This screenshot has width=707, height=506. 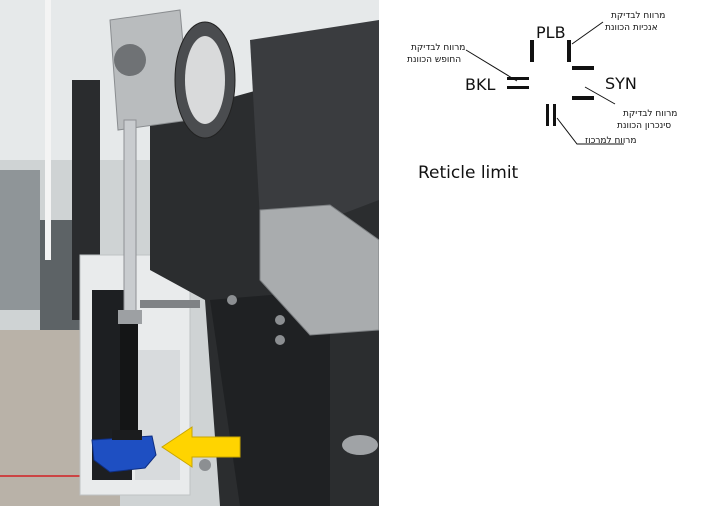 I want to click on dial-face, so click(x=205, y=80).